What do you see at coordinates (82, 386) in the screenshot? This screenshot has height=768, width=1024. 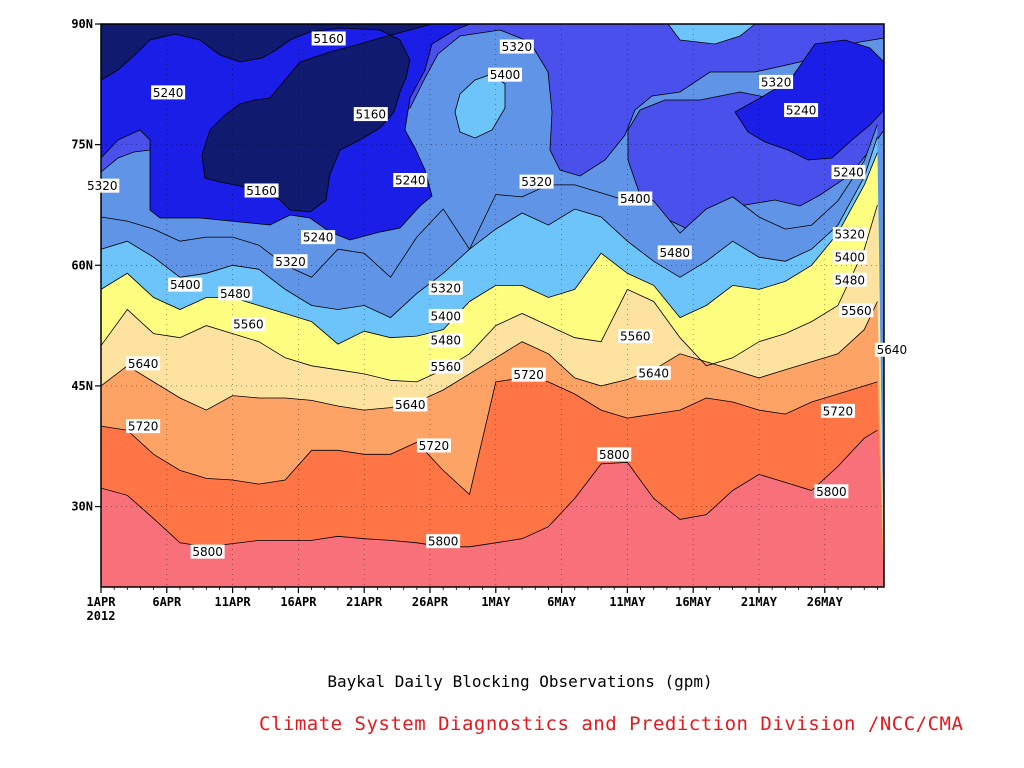 I see `y-tick-label: 45N` at bounding box center [82, 386].